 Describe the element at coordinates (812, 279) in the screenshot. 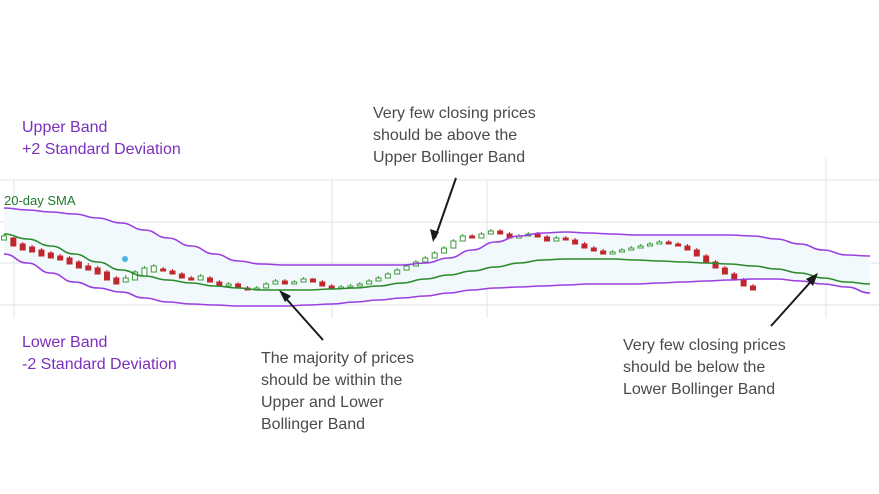

I see `arrowhead-below` at that location.